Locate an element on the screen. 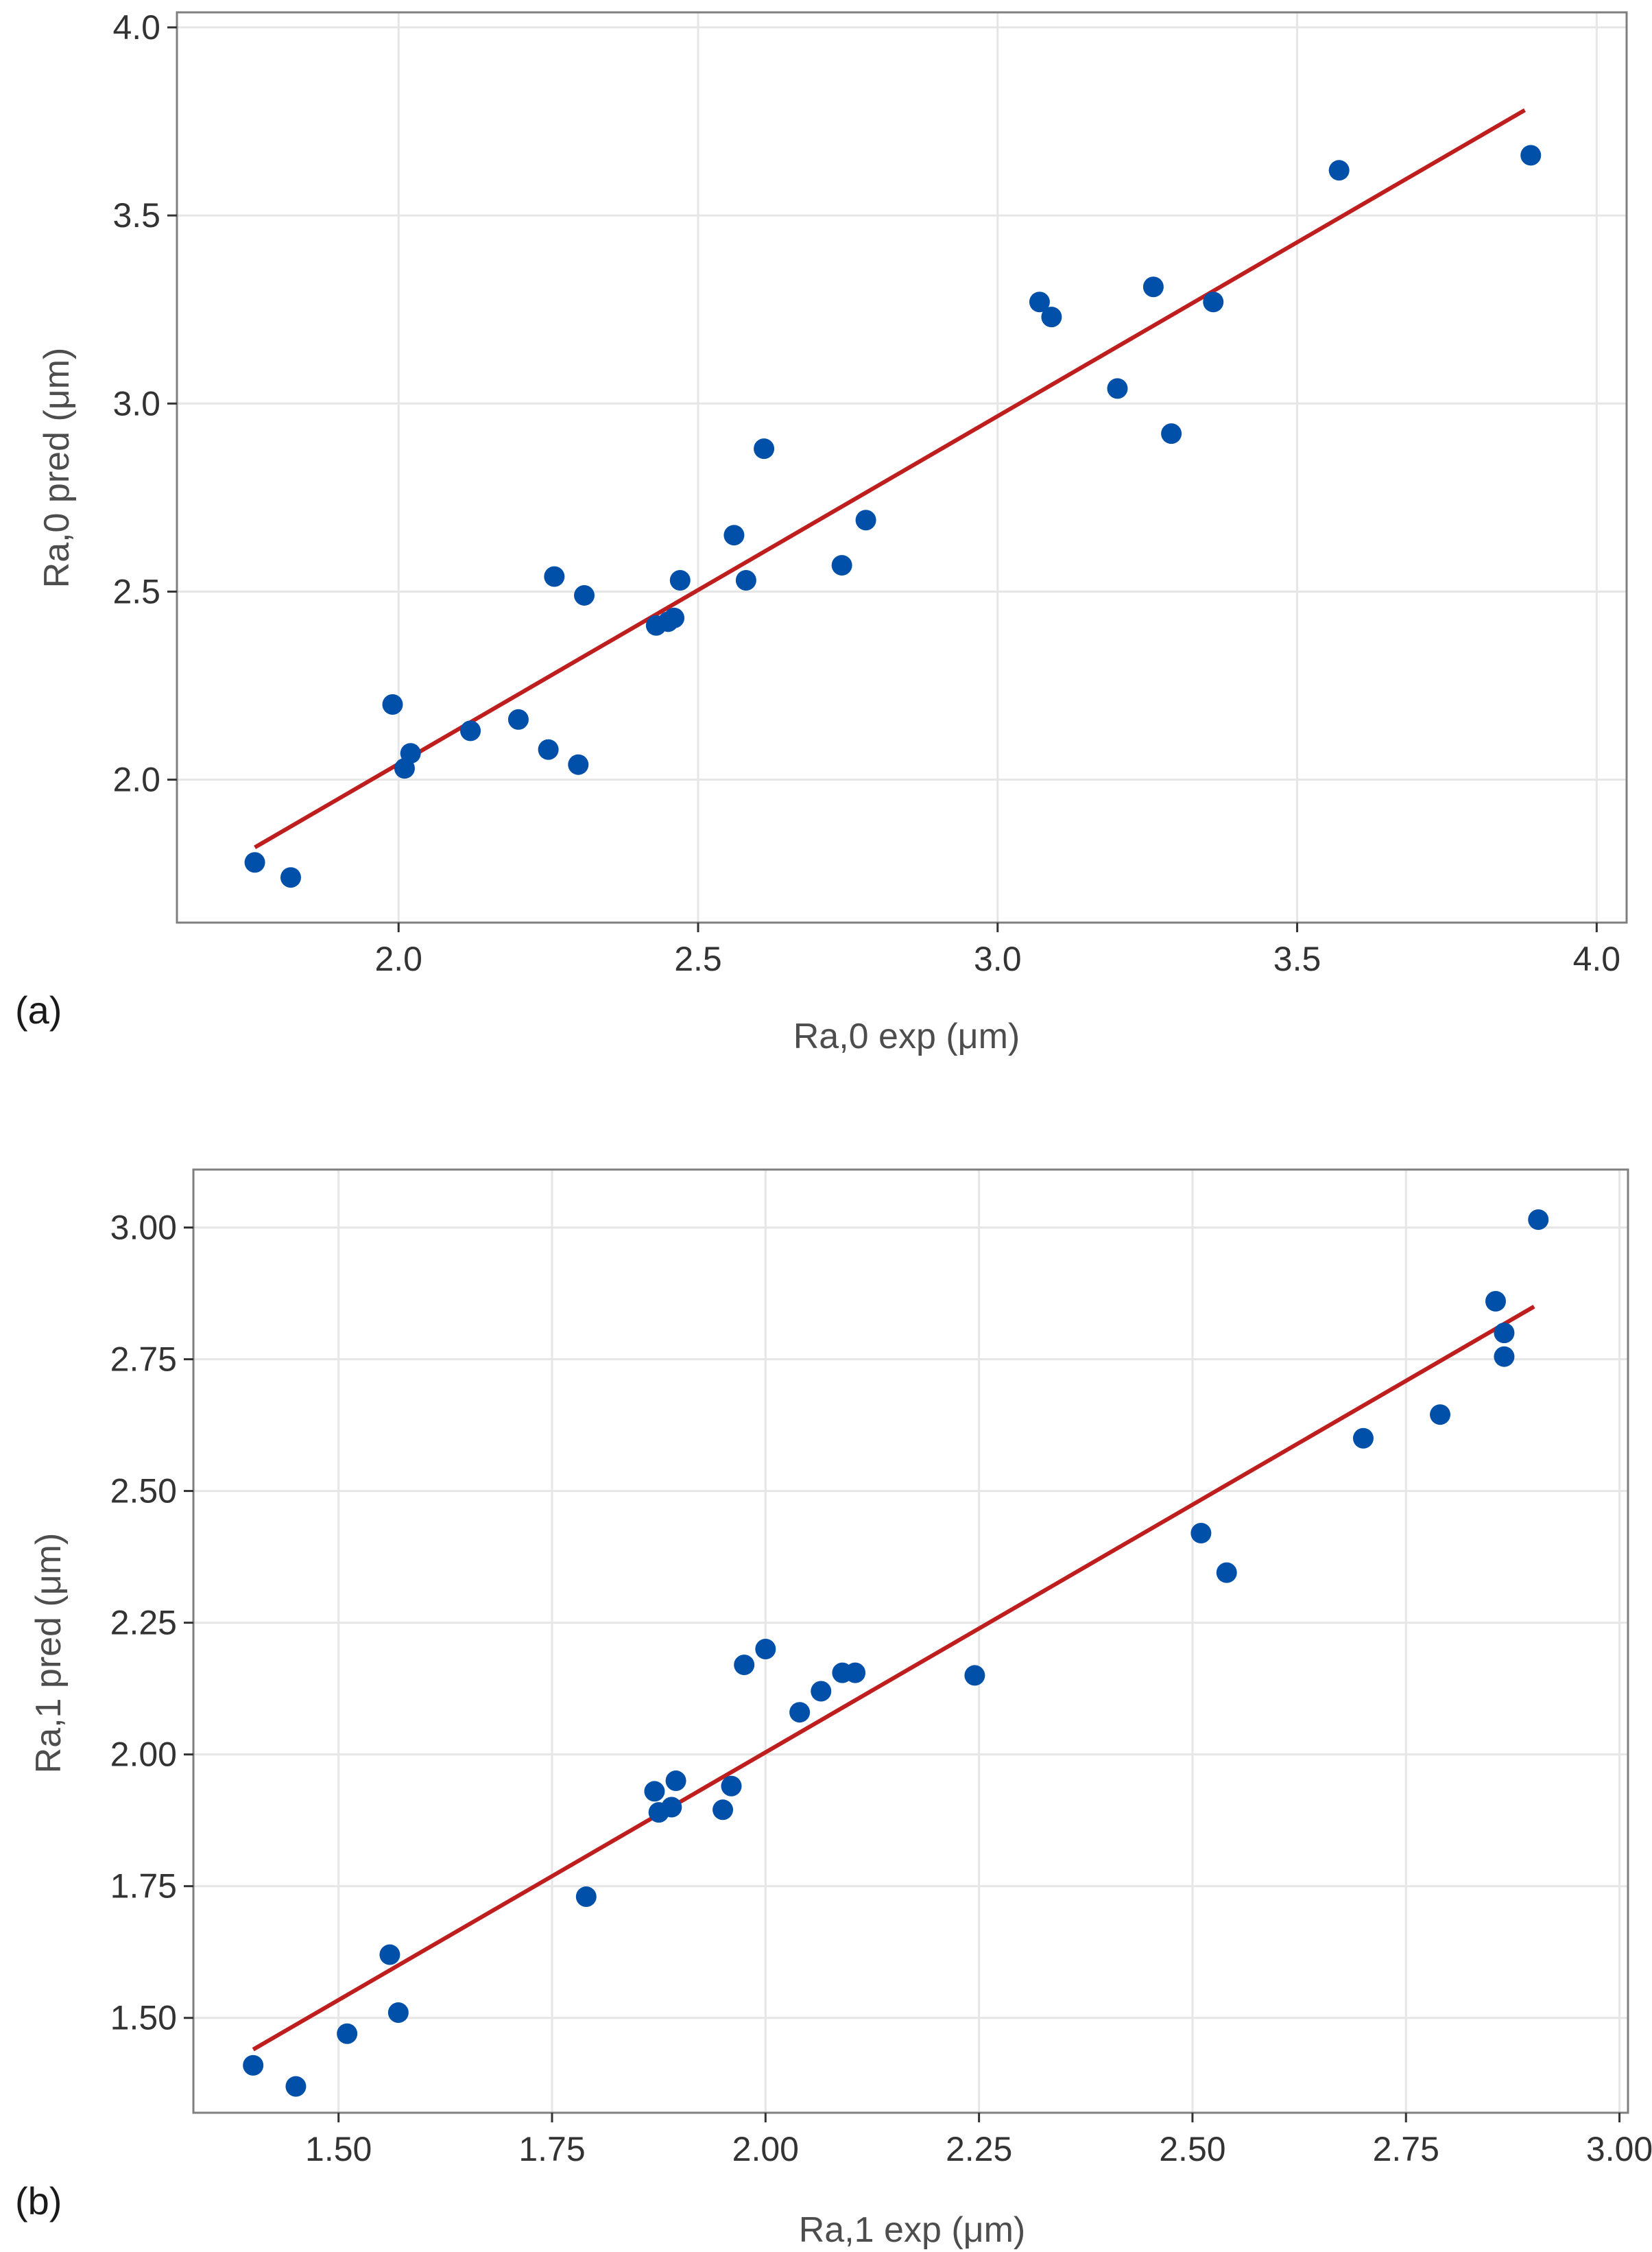  y-tick-label: 4.0 is located at coordinates (136, 27).